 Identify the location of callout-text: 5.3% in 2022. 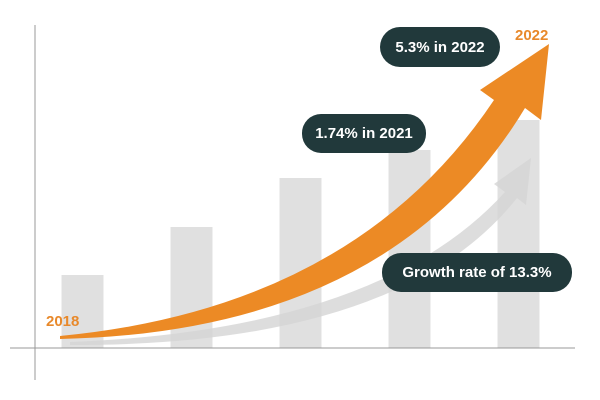
(439, 47).